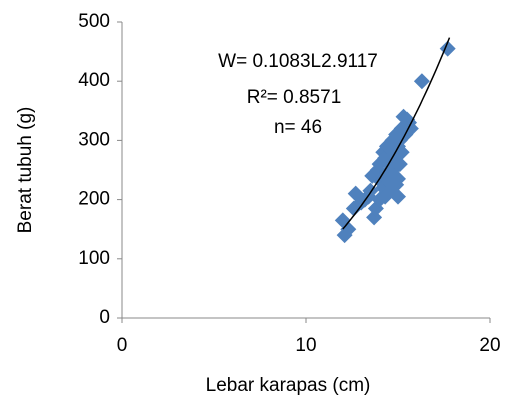 This screenshot has width=509, height=412. Describe the element at coordinates (298, 127) in the screenshot. I see `annotation: n= 46` at that location.